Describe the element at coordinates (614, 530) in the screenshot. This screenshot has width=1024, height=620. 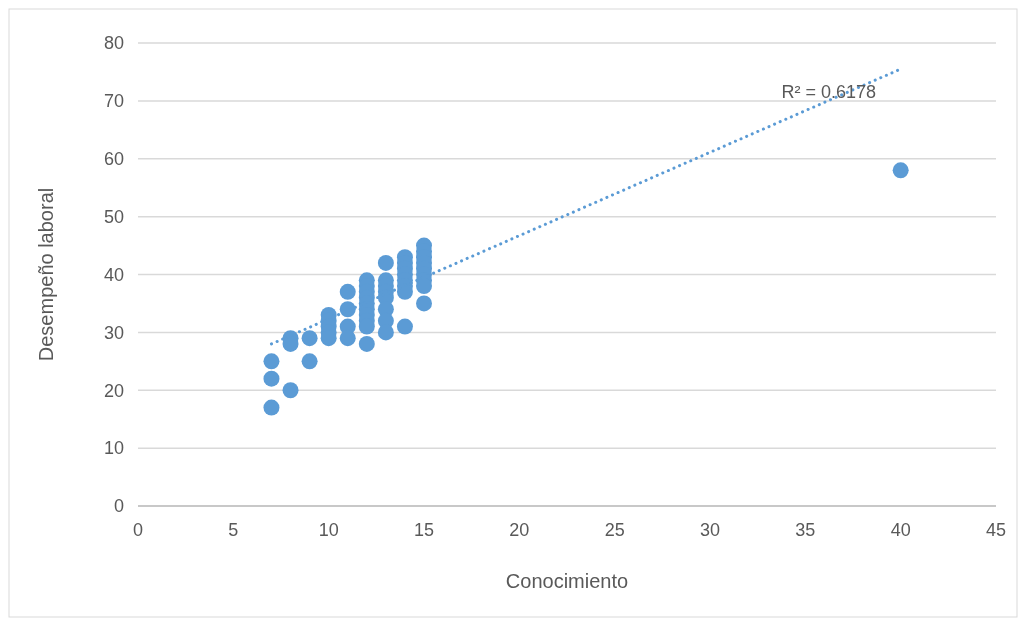
I see `x-tick-label: 25` at that location.